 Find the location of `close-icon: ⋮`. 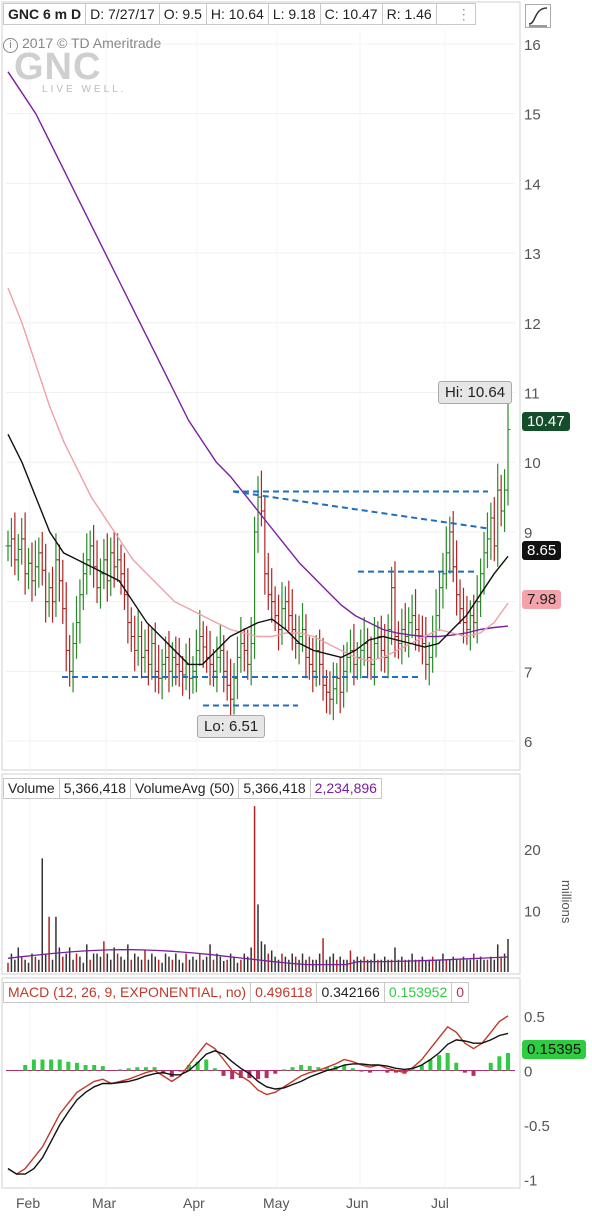

close-icon: ⋮ is located at coordinates (455, 14).